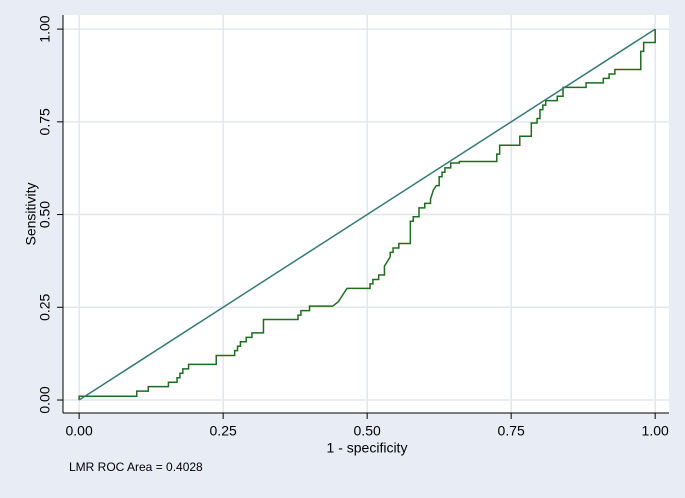 This screenshot has width=685, height=498. I want to click on y-tick-label: 0.25, so click(45, 306).